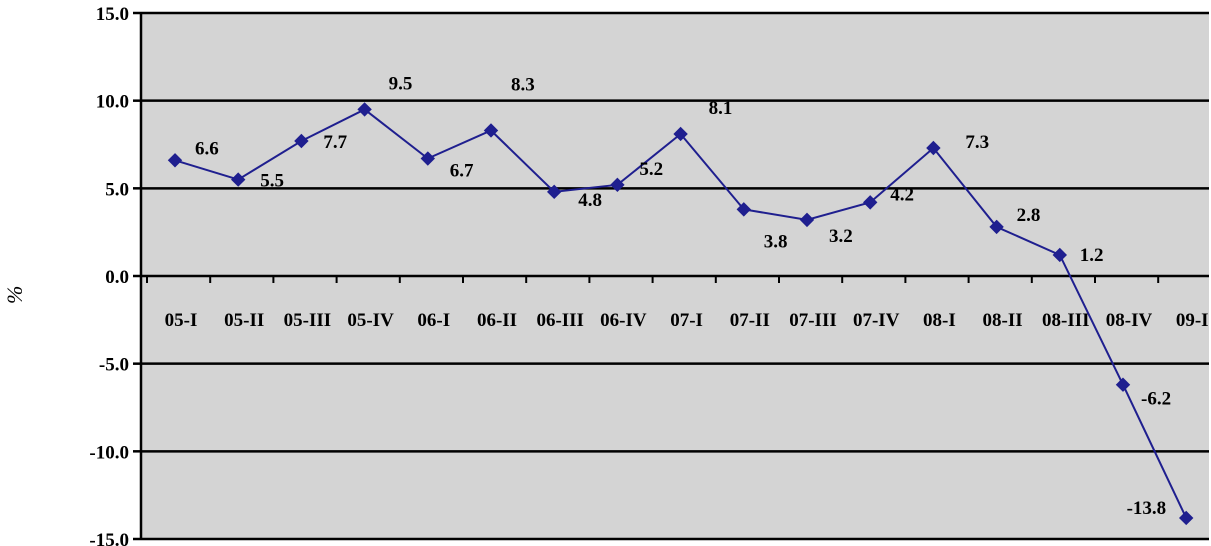 The image size is (1211, 546). I want to click on y-tick-label: -15.0, so click(109, 538).